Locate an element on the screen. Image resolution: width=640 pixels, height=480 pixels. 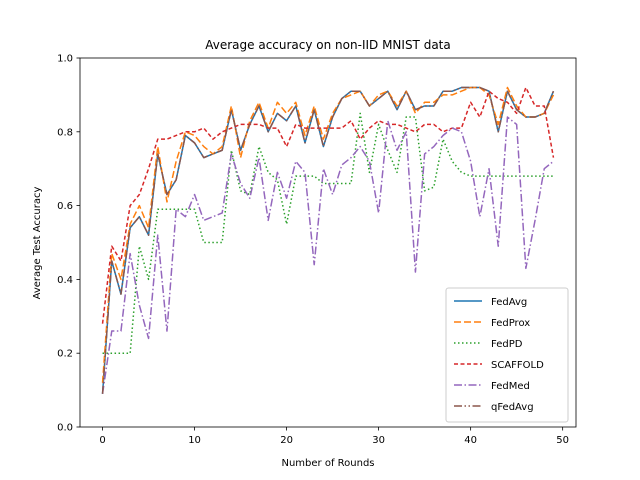
y-tick-label: 0.4 is located at coordinates (65, 280).